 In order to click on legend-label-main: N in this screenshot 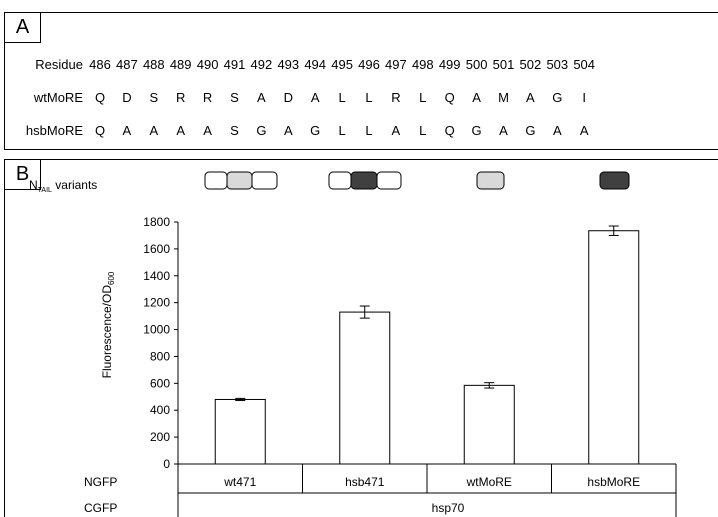, I will do `click(33, 185)`.